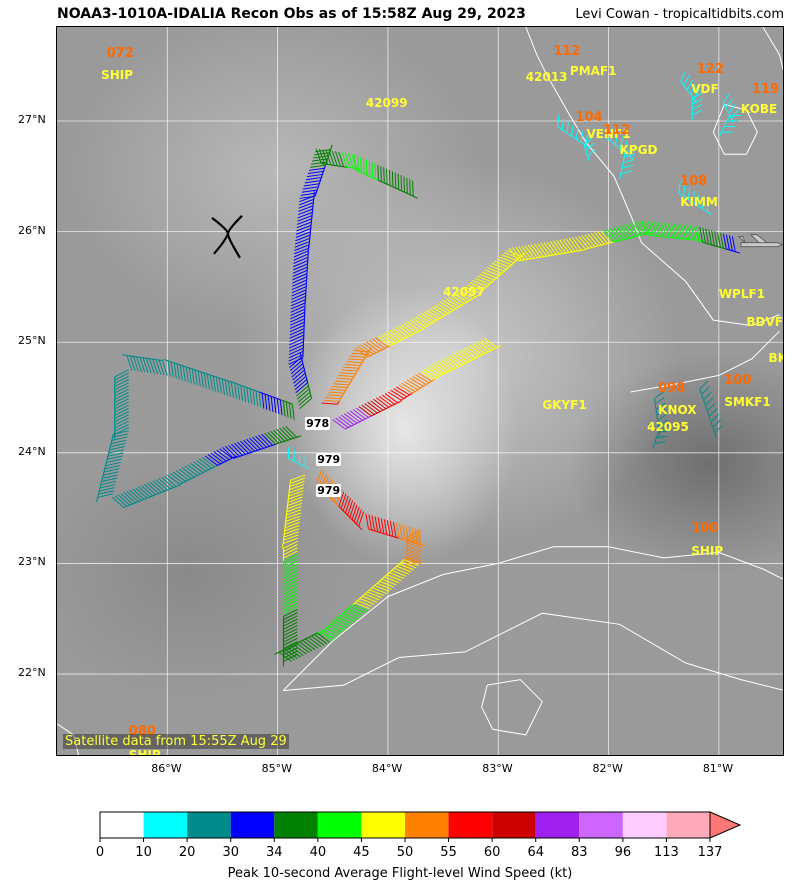  What do you see at coordinates (144, 752) in the screenshot?
I see `station-label: SHIP` at bounding box center [144, 752].